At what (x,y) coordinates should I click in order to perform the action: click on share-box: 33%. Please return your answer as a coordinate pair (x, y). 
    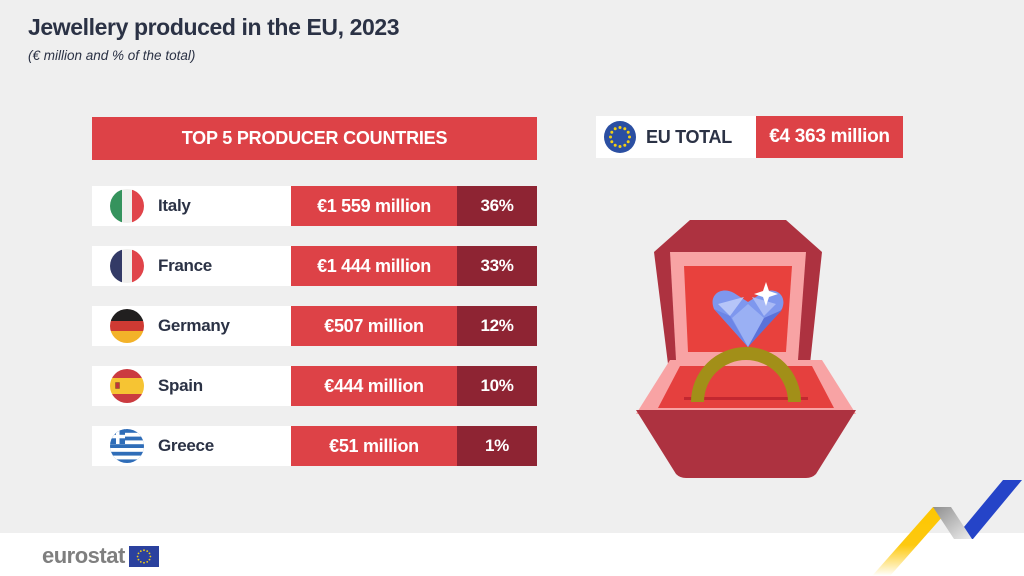
    Looking at the image, I should click on (497, 266).